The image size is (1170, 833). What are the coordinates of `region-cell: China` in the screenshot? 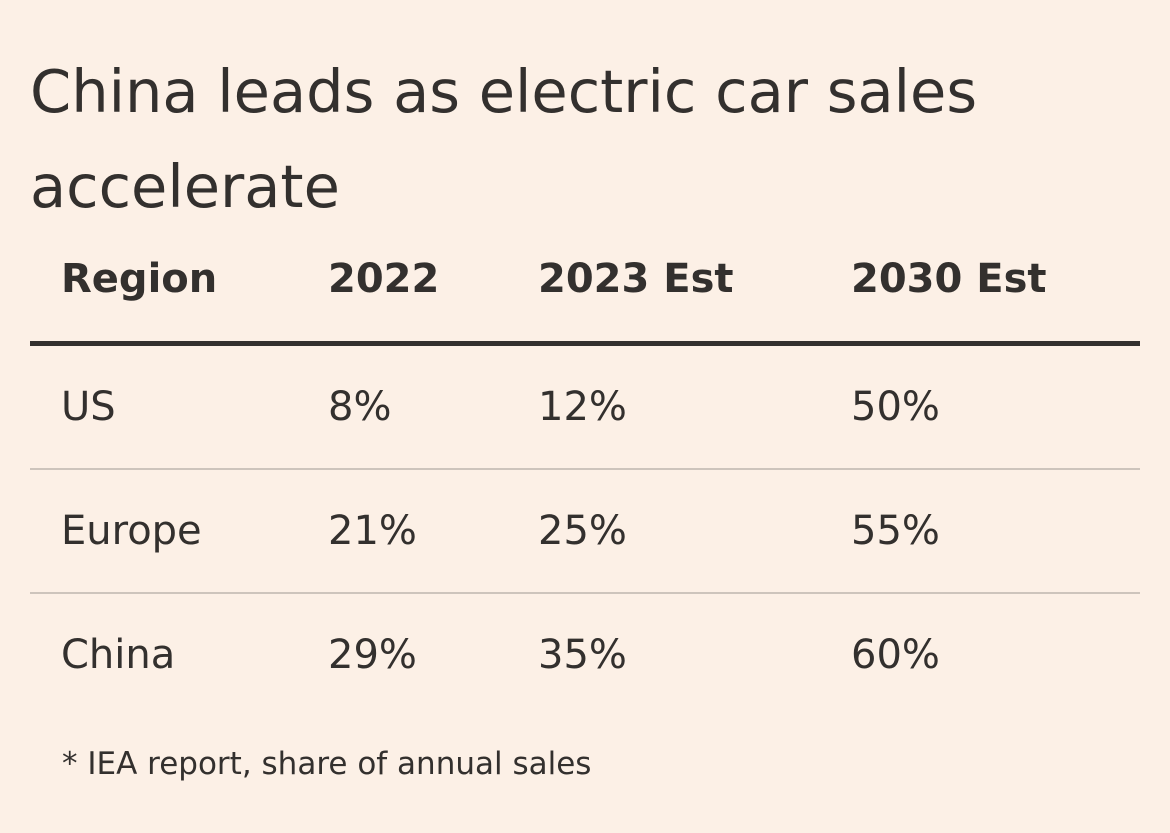 It's located at (118, 655).